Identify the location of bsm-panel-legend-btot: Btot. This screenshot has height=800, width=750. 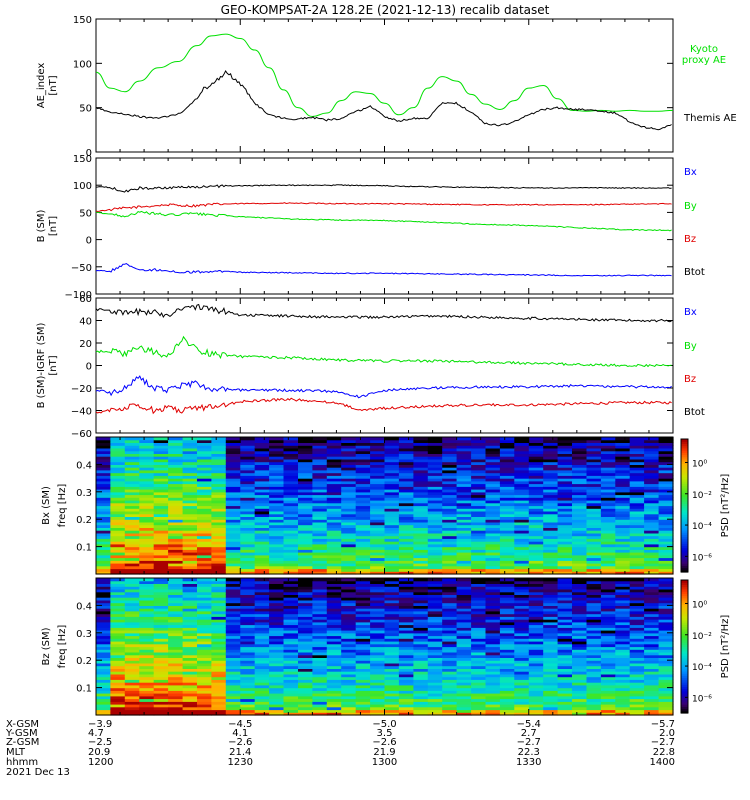
(694, 272).